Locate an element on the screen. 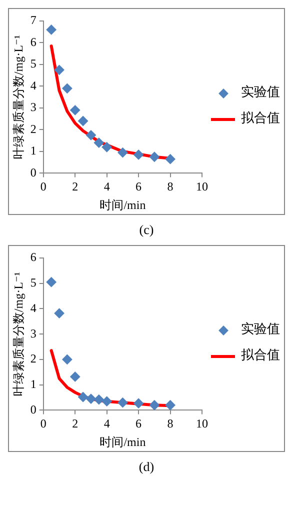  text: (c) is located at coordinates (146, 230).